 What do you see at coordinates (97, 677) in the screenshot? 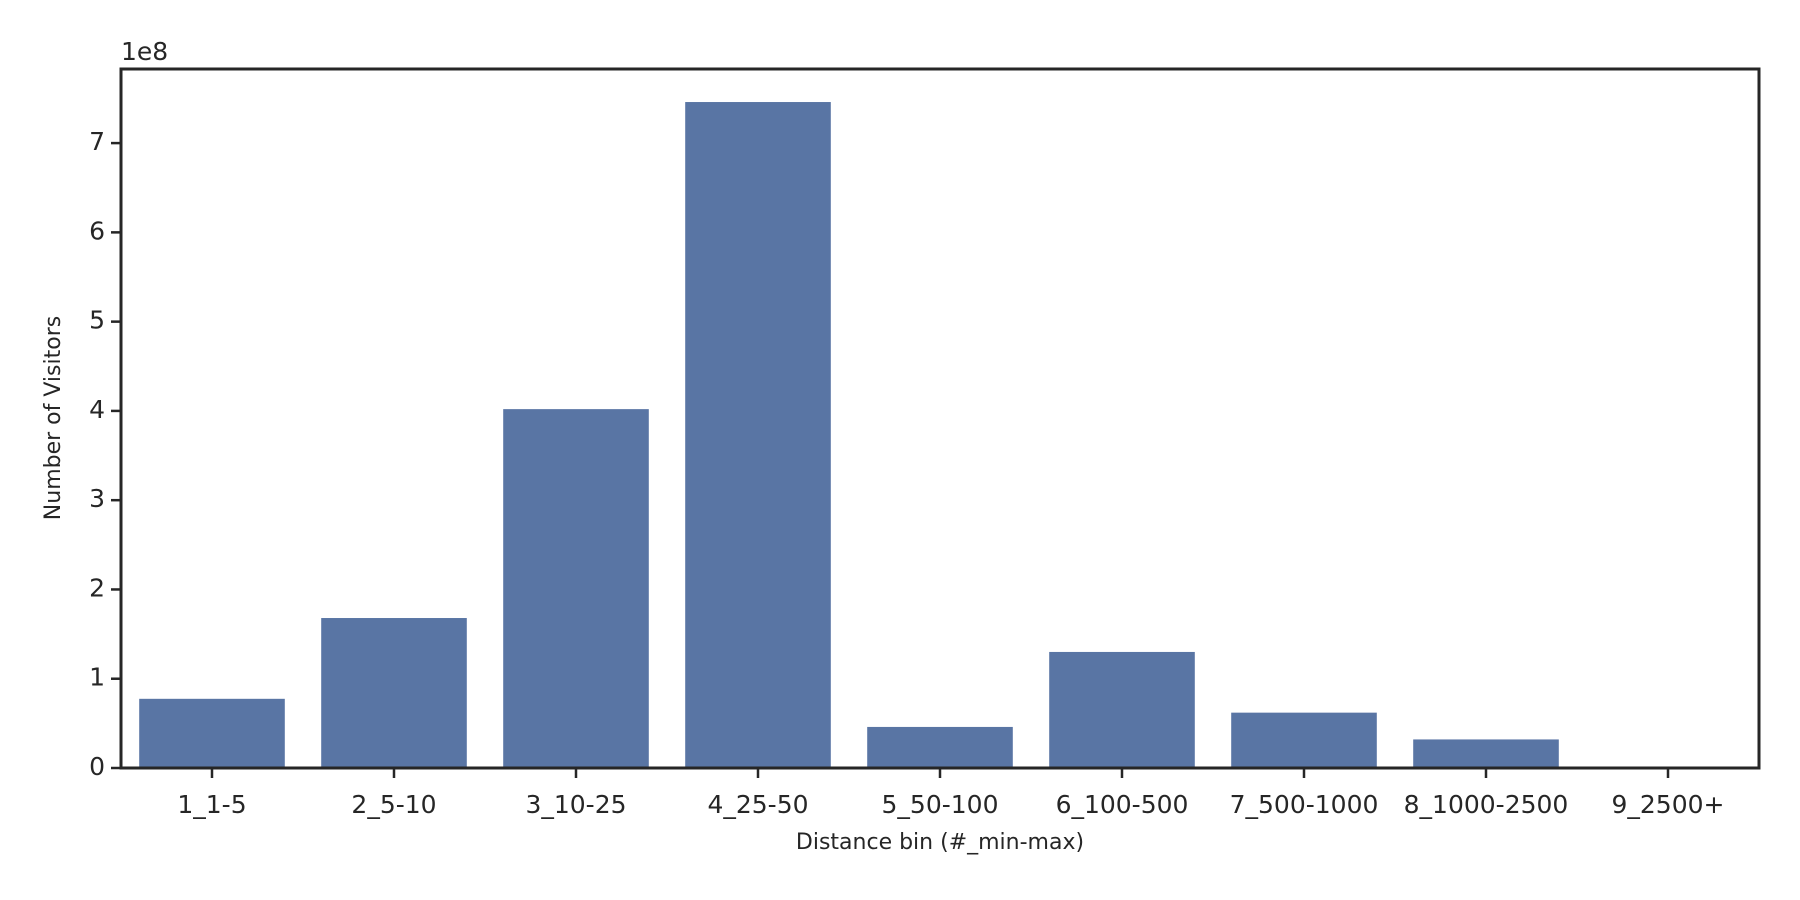
I see `y-tick-label: 1` at bounding box center [97, 677].